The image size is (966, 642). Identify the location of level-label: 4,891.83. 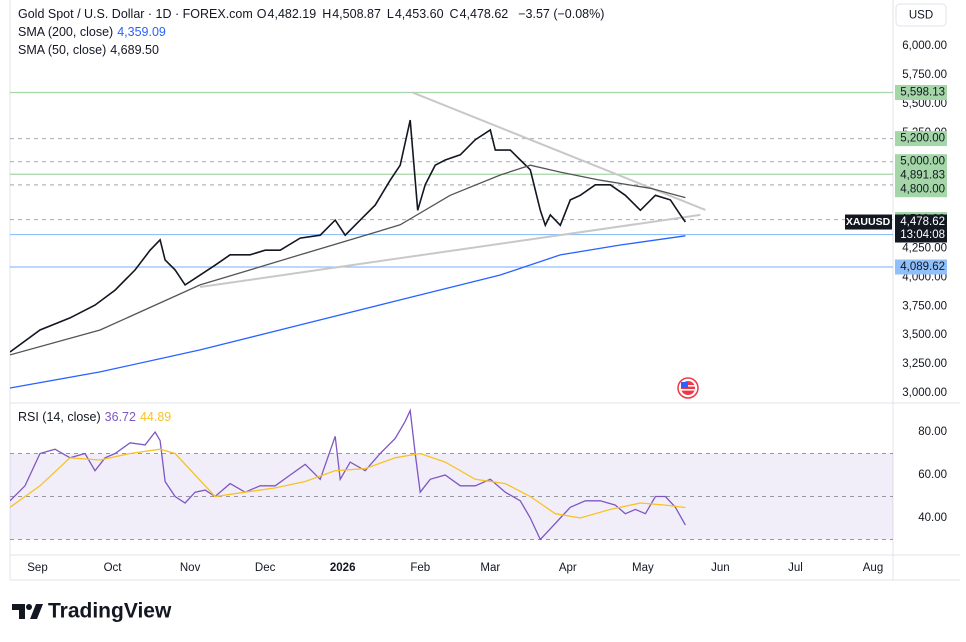
(922, 176).